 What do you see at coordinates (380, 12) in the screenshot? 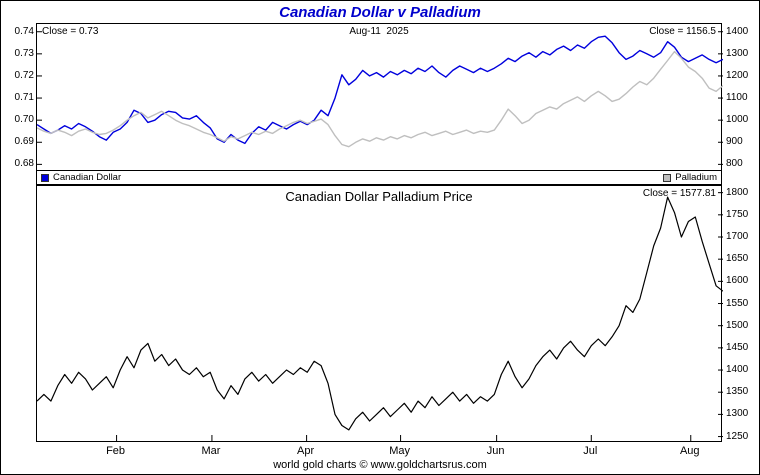
I see `page-title: Canadian Dollar v Palladium` at bounding box center [380, 12].